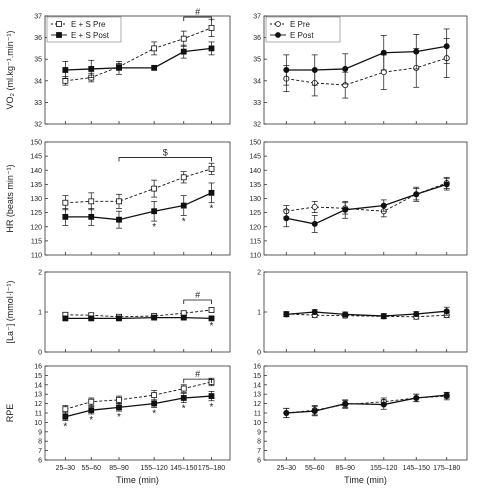  I want to click on y-tick-label: 8, so click(40, 442).